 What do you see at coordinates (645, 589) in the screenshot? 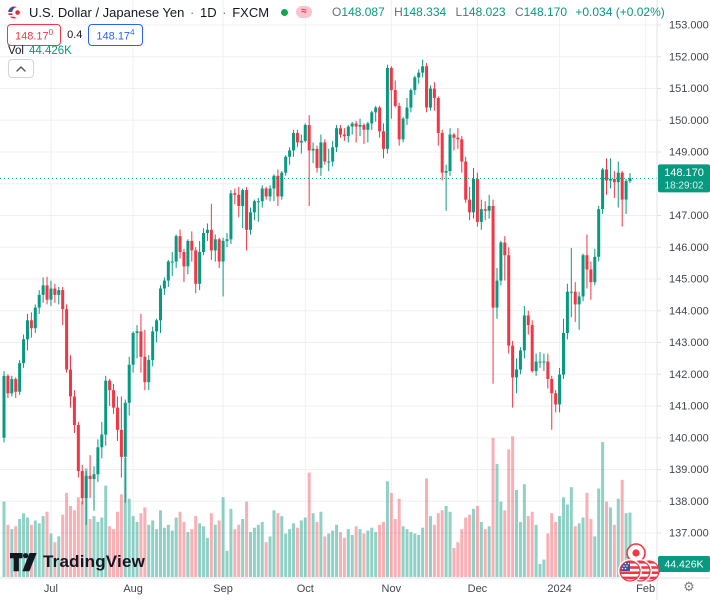
I see `svg-text: Feb` at bounding box center [645, 589].